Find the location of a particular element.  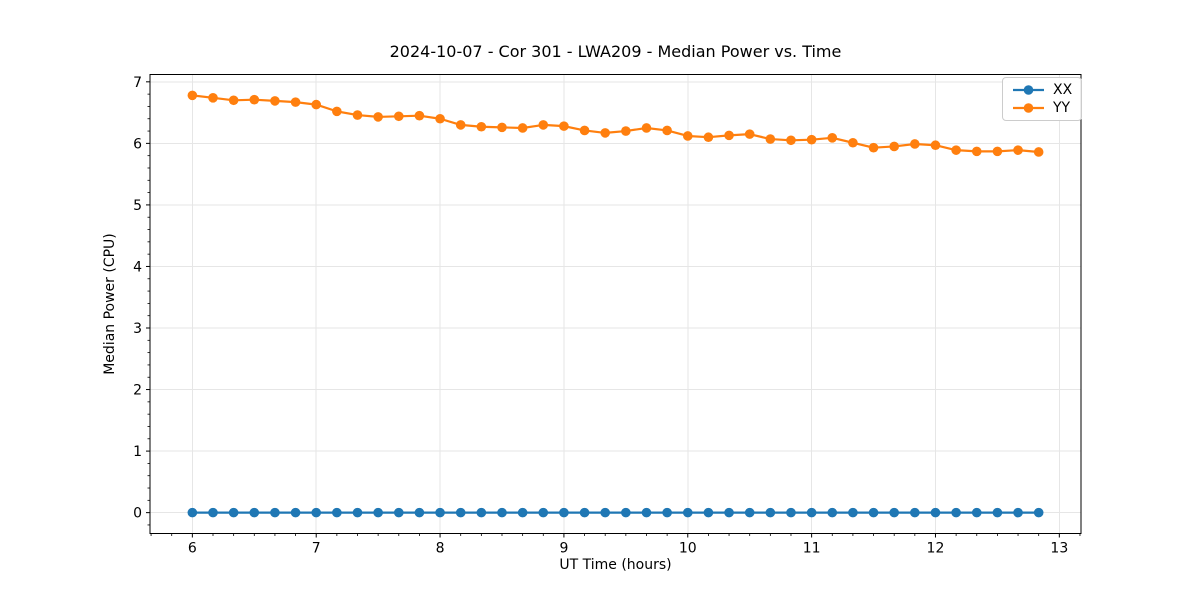

svg-text: 12 is located at coordinates (936, 549).